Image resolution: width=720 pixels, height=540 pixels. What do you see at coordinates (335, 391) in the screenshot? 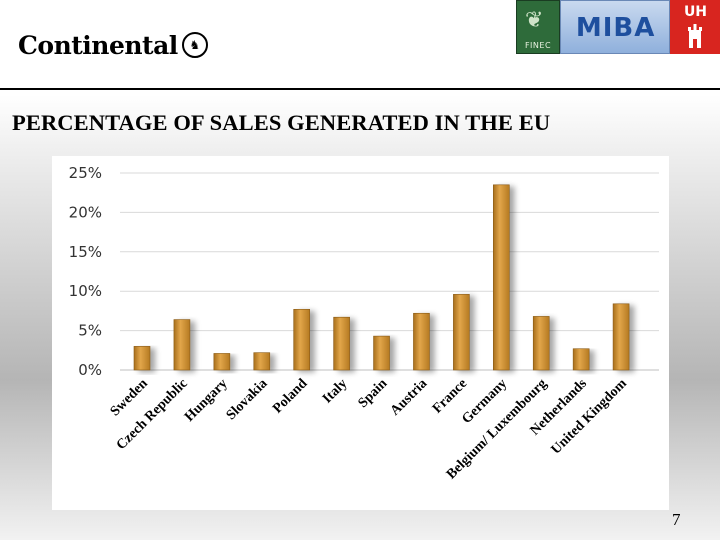
I see `x-tick-label: Italy` at bounding box center [335, 391].